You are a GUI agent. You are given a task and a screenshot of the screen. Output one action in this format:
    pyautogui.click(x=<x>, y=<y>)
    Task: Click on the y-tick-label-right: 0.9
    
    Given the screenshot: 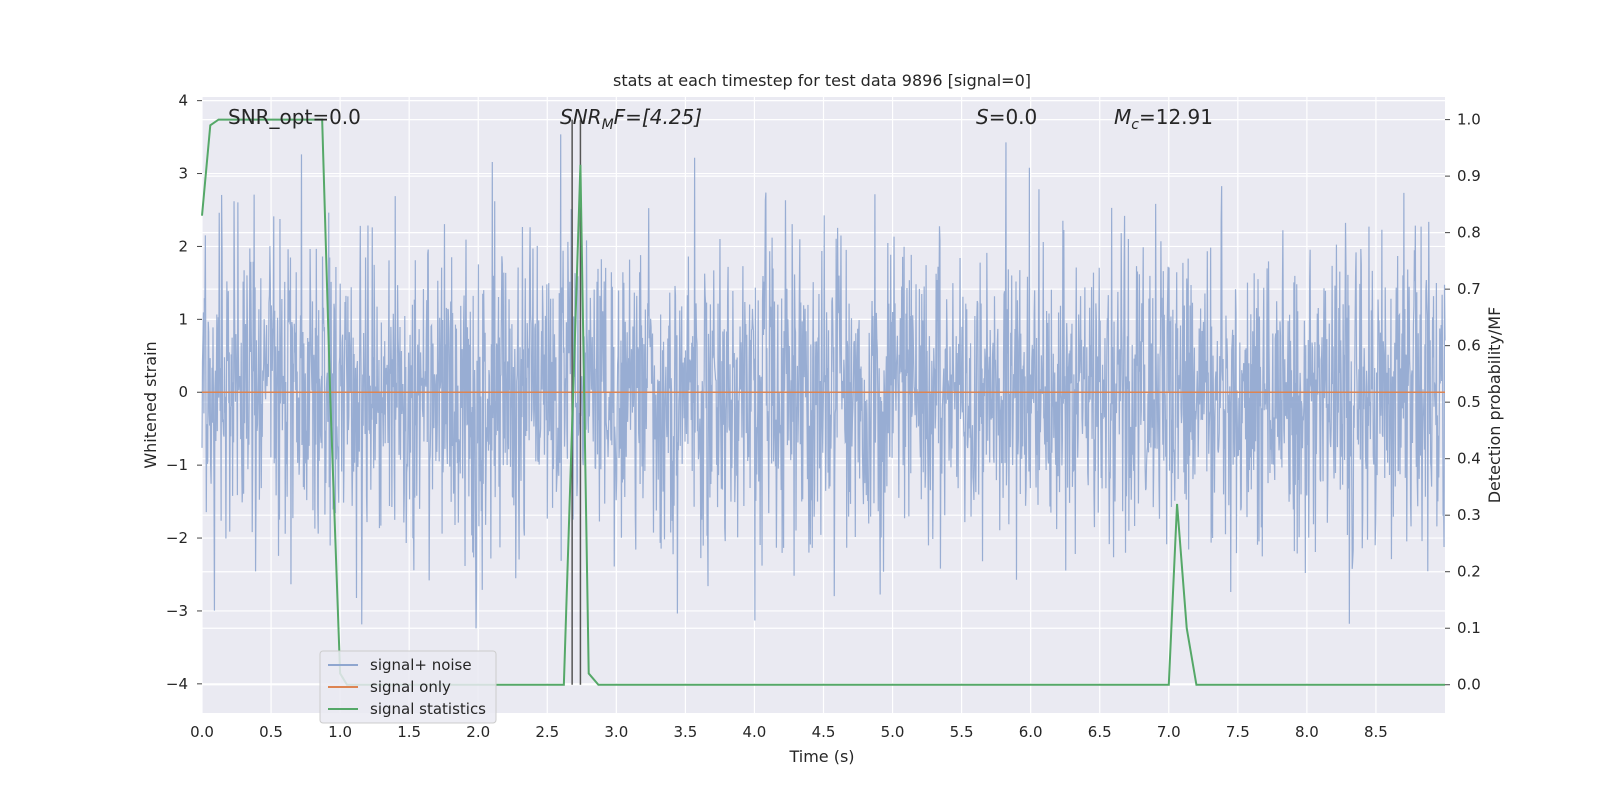 What is the action you would take?
    pyautogui.click(x=1469, y=176)
    